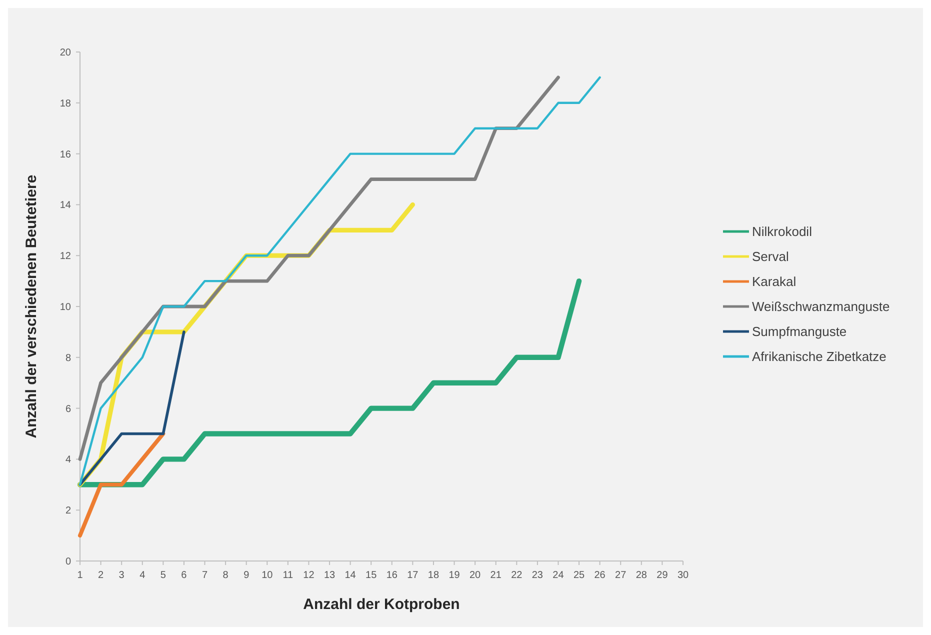 Image resolution: width=931 pixels, height=635 pixels. Describe the element at coordinates (770, 256) in the screenshot. I see `legend-label: Serval` at that location.